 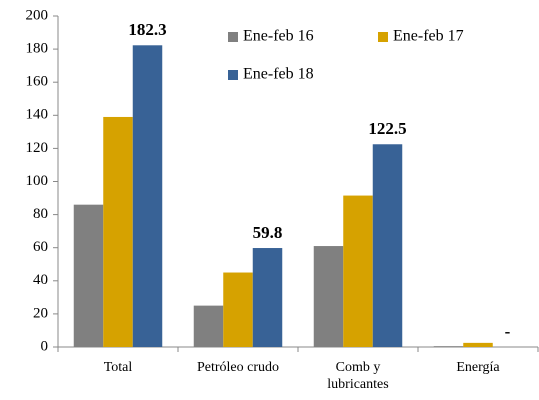 What do you see at coordinates (37, 181) in the screenshot?
I see `y-tick-label: 100` at bounding box center [37, 181].